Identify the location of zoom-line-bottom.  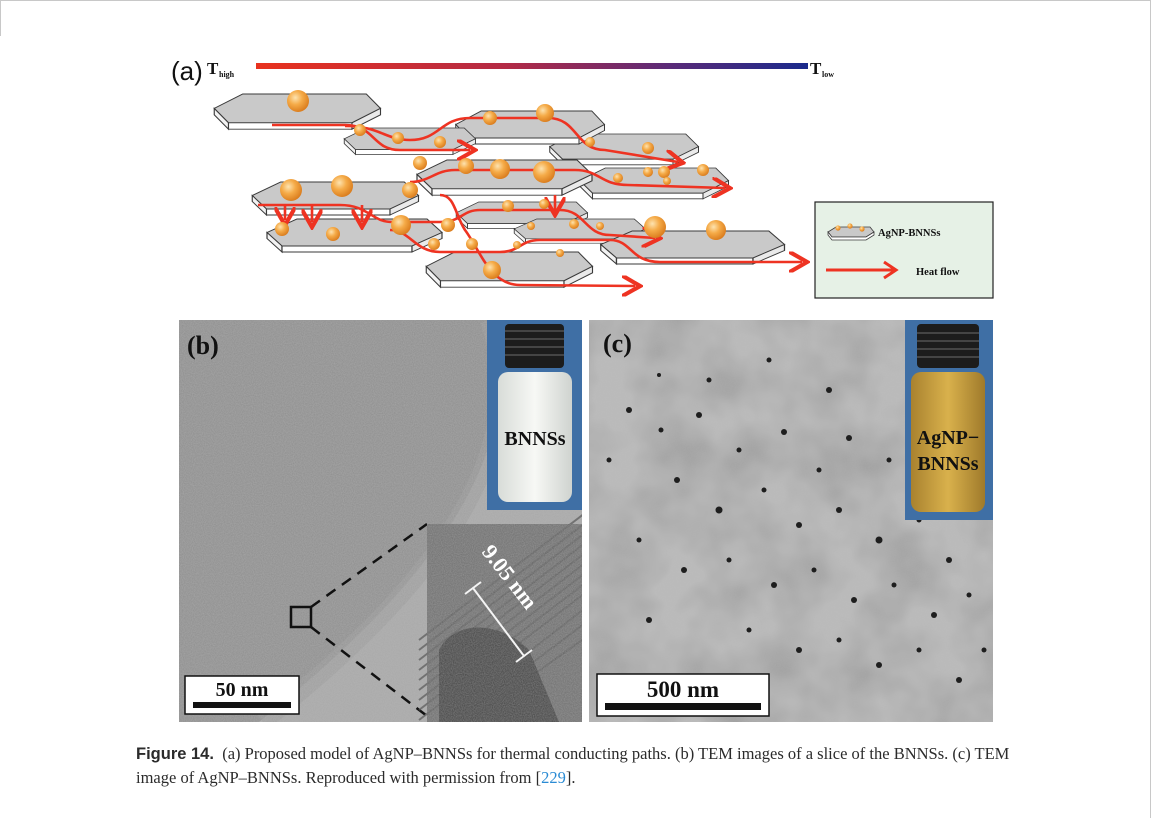
(369, 671).